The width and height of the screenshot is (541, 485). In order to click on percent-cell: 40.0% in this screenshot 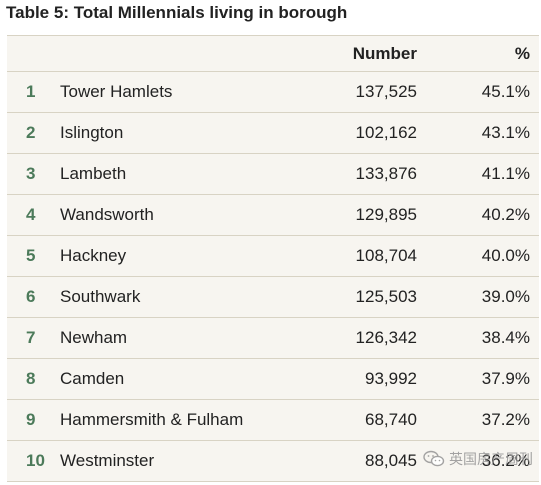, I will do `click(505, 255)`.